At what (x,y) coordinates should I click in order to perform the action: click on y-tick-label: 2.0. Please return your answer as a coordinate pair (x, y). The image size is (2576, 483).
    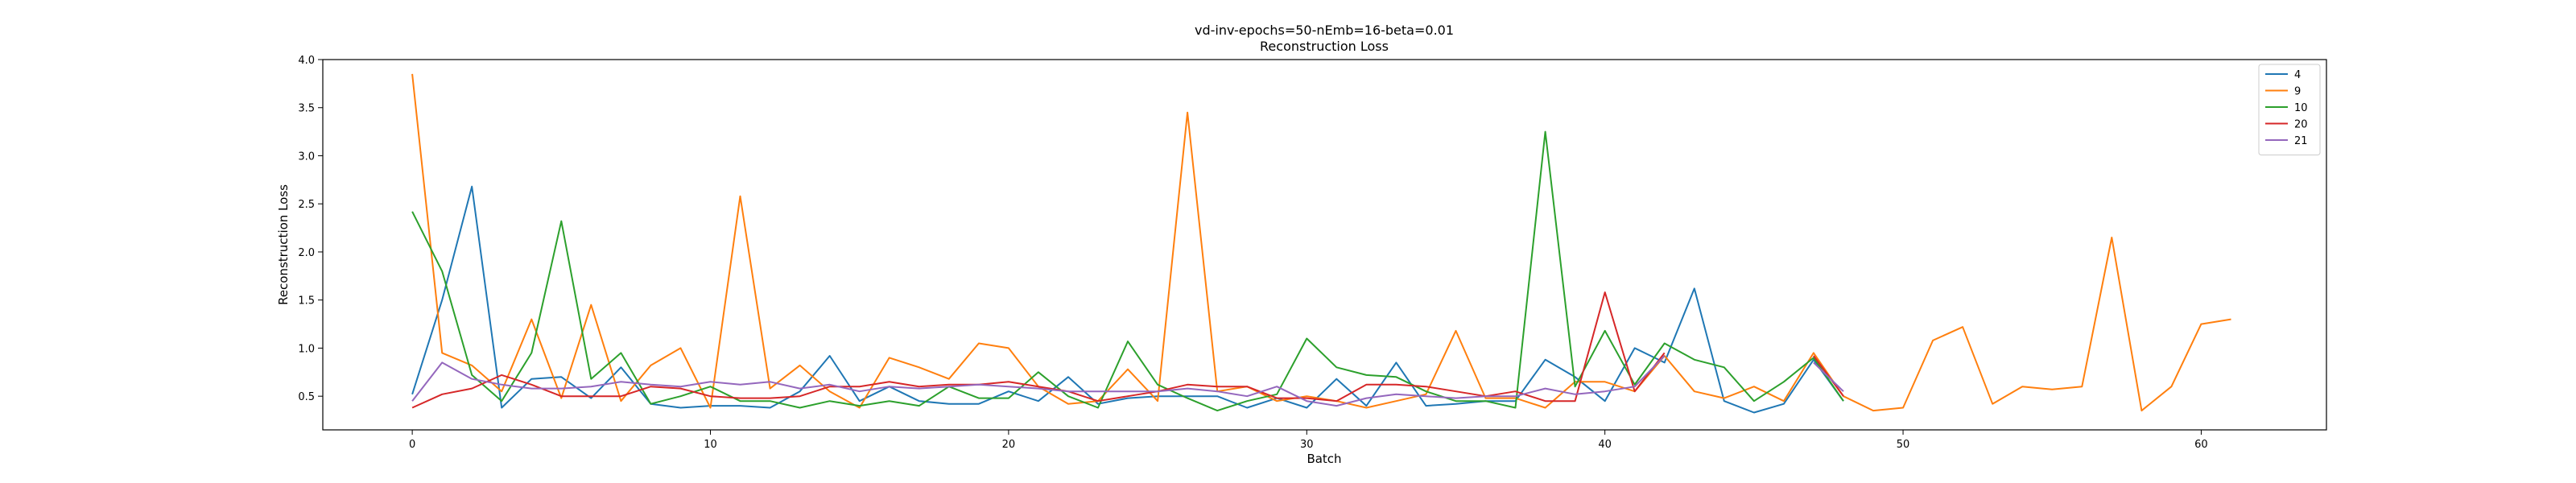
    Looking at the image, I should click on (306, 253).